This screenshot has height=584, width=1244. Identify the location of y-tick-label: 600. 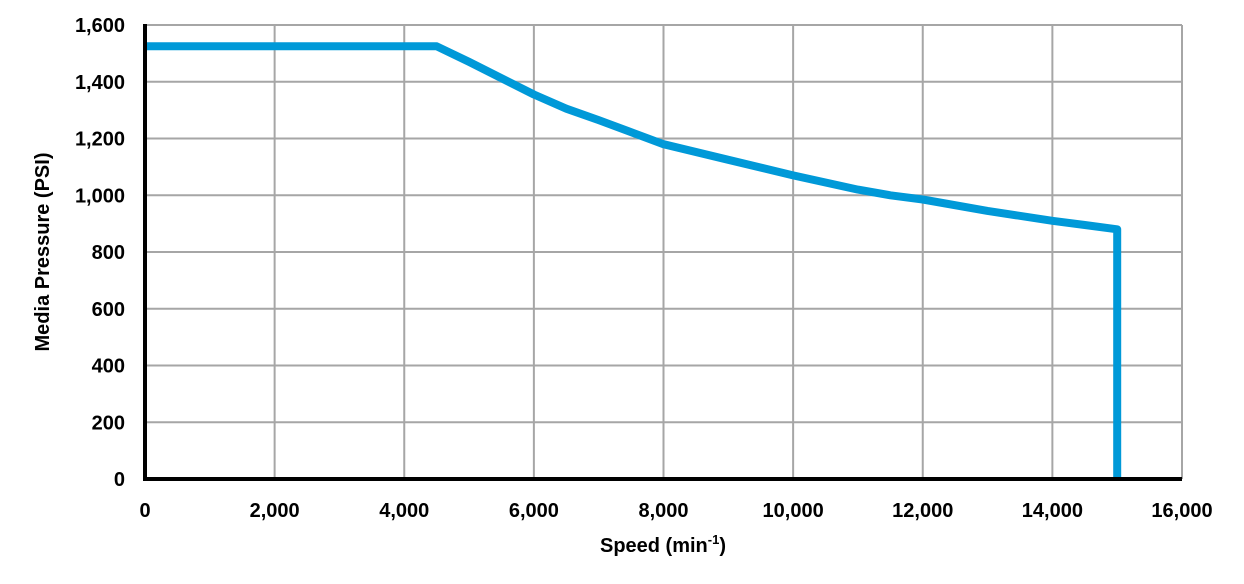
(108, 310).